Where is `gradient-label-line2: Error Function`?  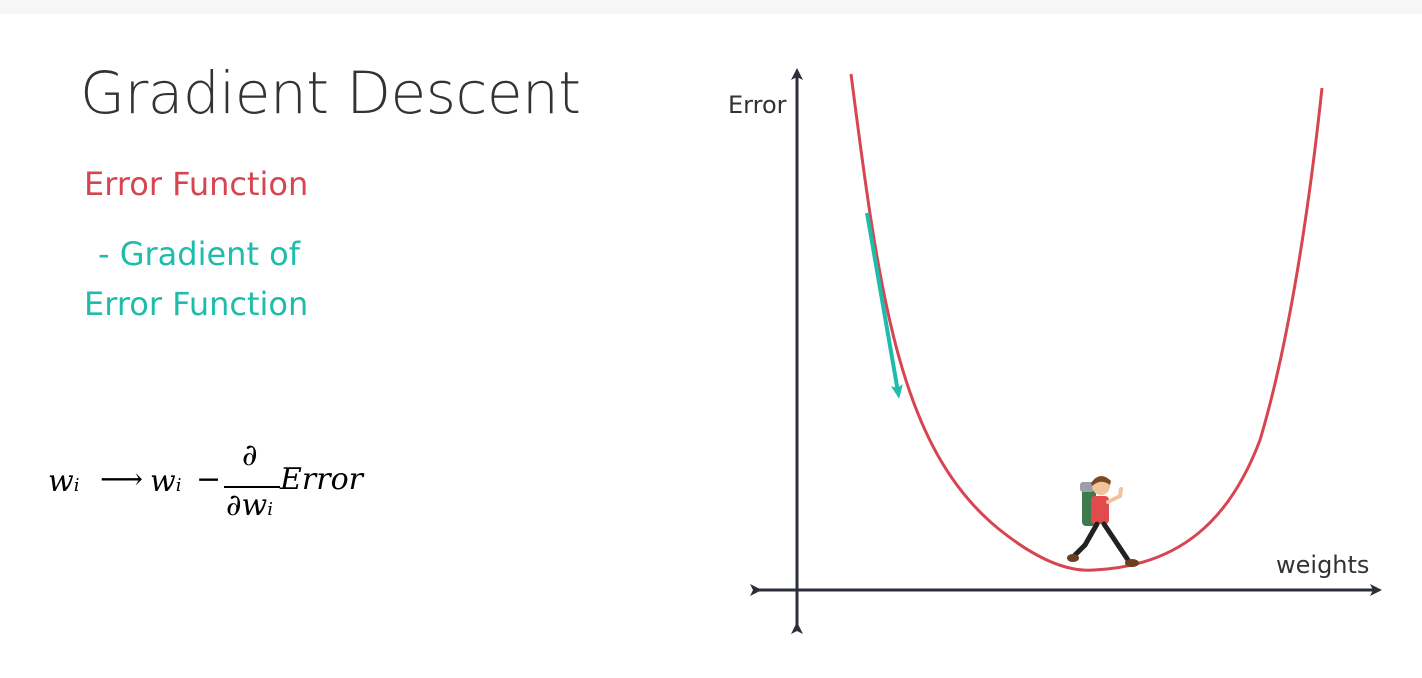 gradient-label-line2: Error Function is located at coordinates (196, 304).